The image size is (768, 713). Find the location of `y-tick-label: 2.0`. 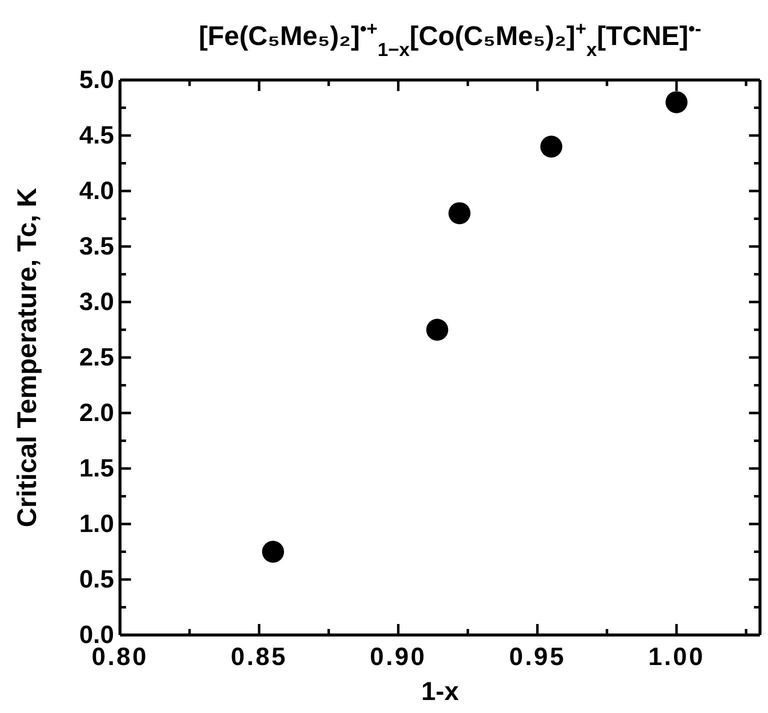

y-tick-label: 2.0 is located at coordinates (96, 413).